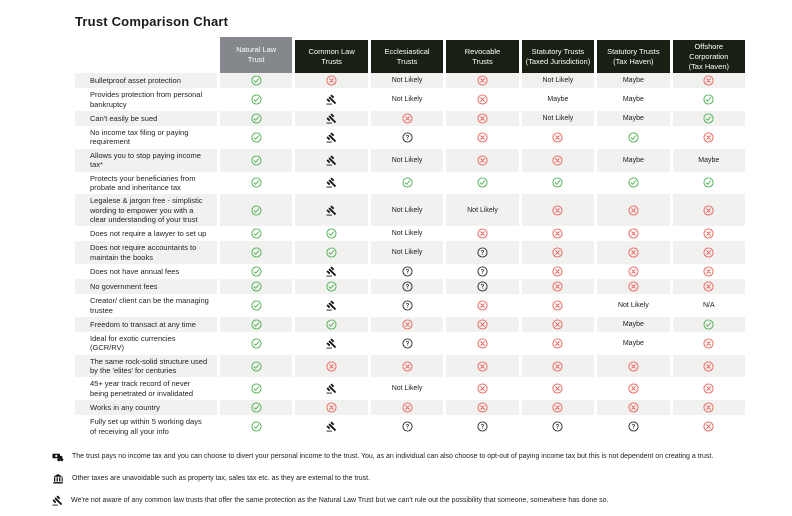 The width and height of the screenshot is (792, 516). What do you see at coordinates (407, 57) in the screenshot?
I see `column-header-ecclesiastical-trusts: Ecclesiastical Trusts` at bounding box center [407, 57].